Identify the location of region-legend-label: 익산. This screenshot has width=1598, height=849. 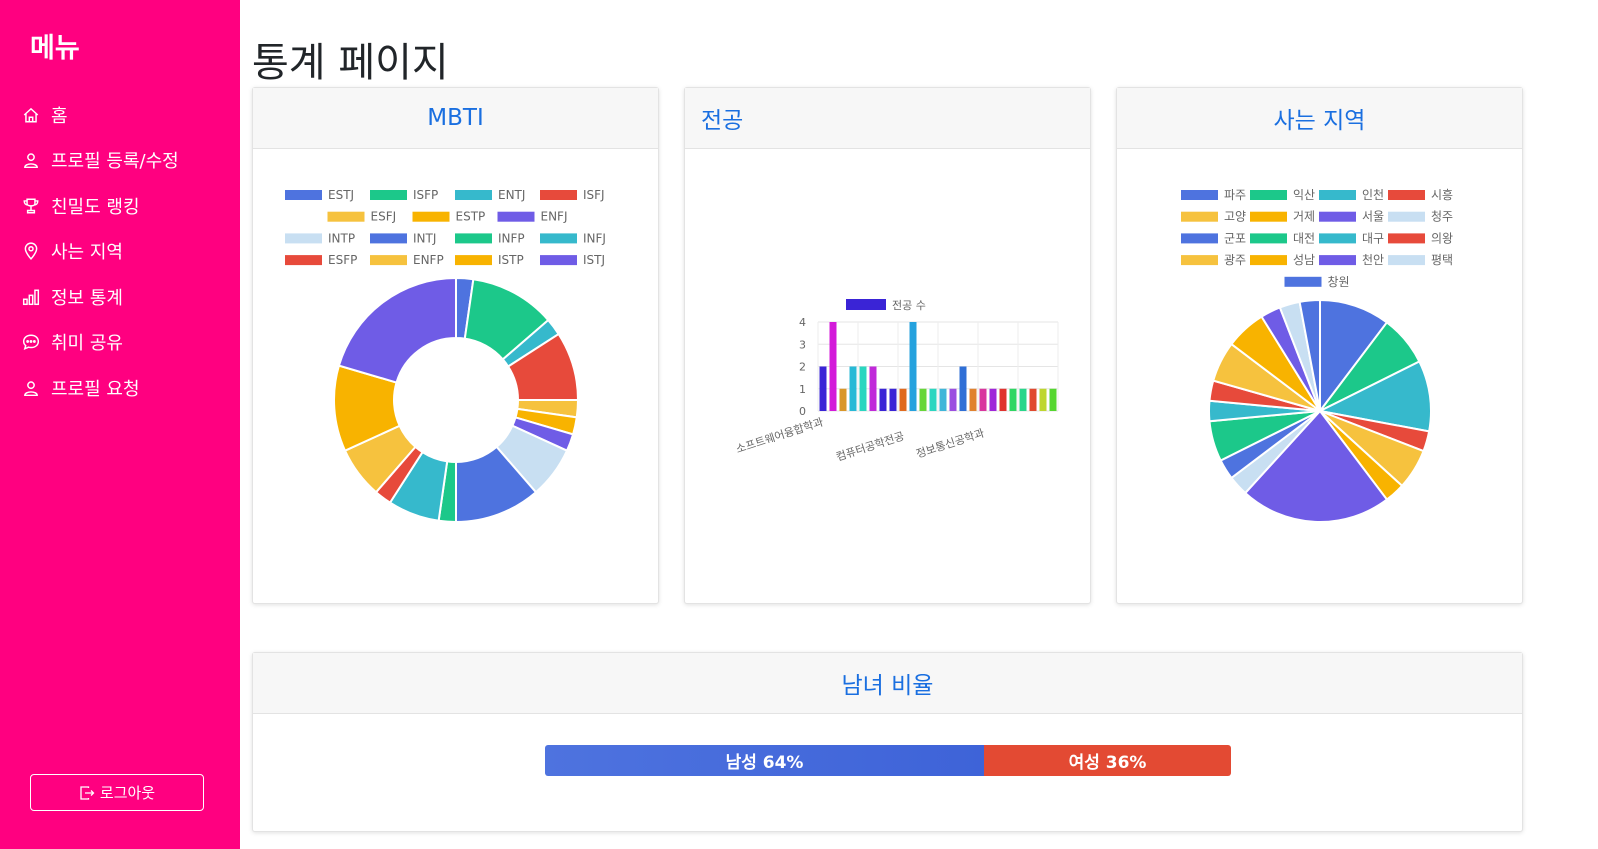
(1304, 195).